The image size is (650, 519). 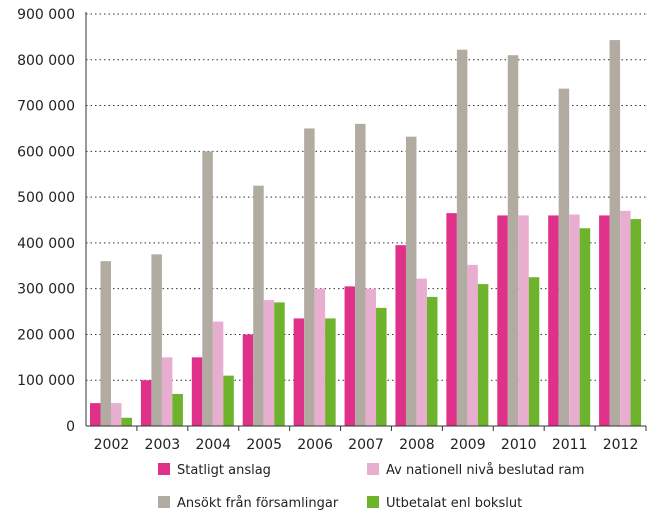 I want to click on bar-ans-kt-fr-n-f-rsamlingar-2009, so click(x=462, y=237).